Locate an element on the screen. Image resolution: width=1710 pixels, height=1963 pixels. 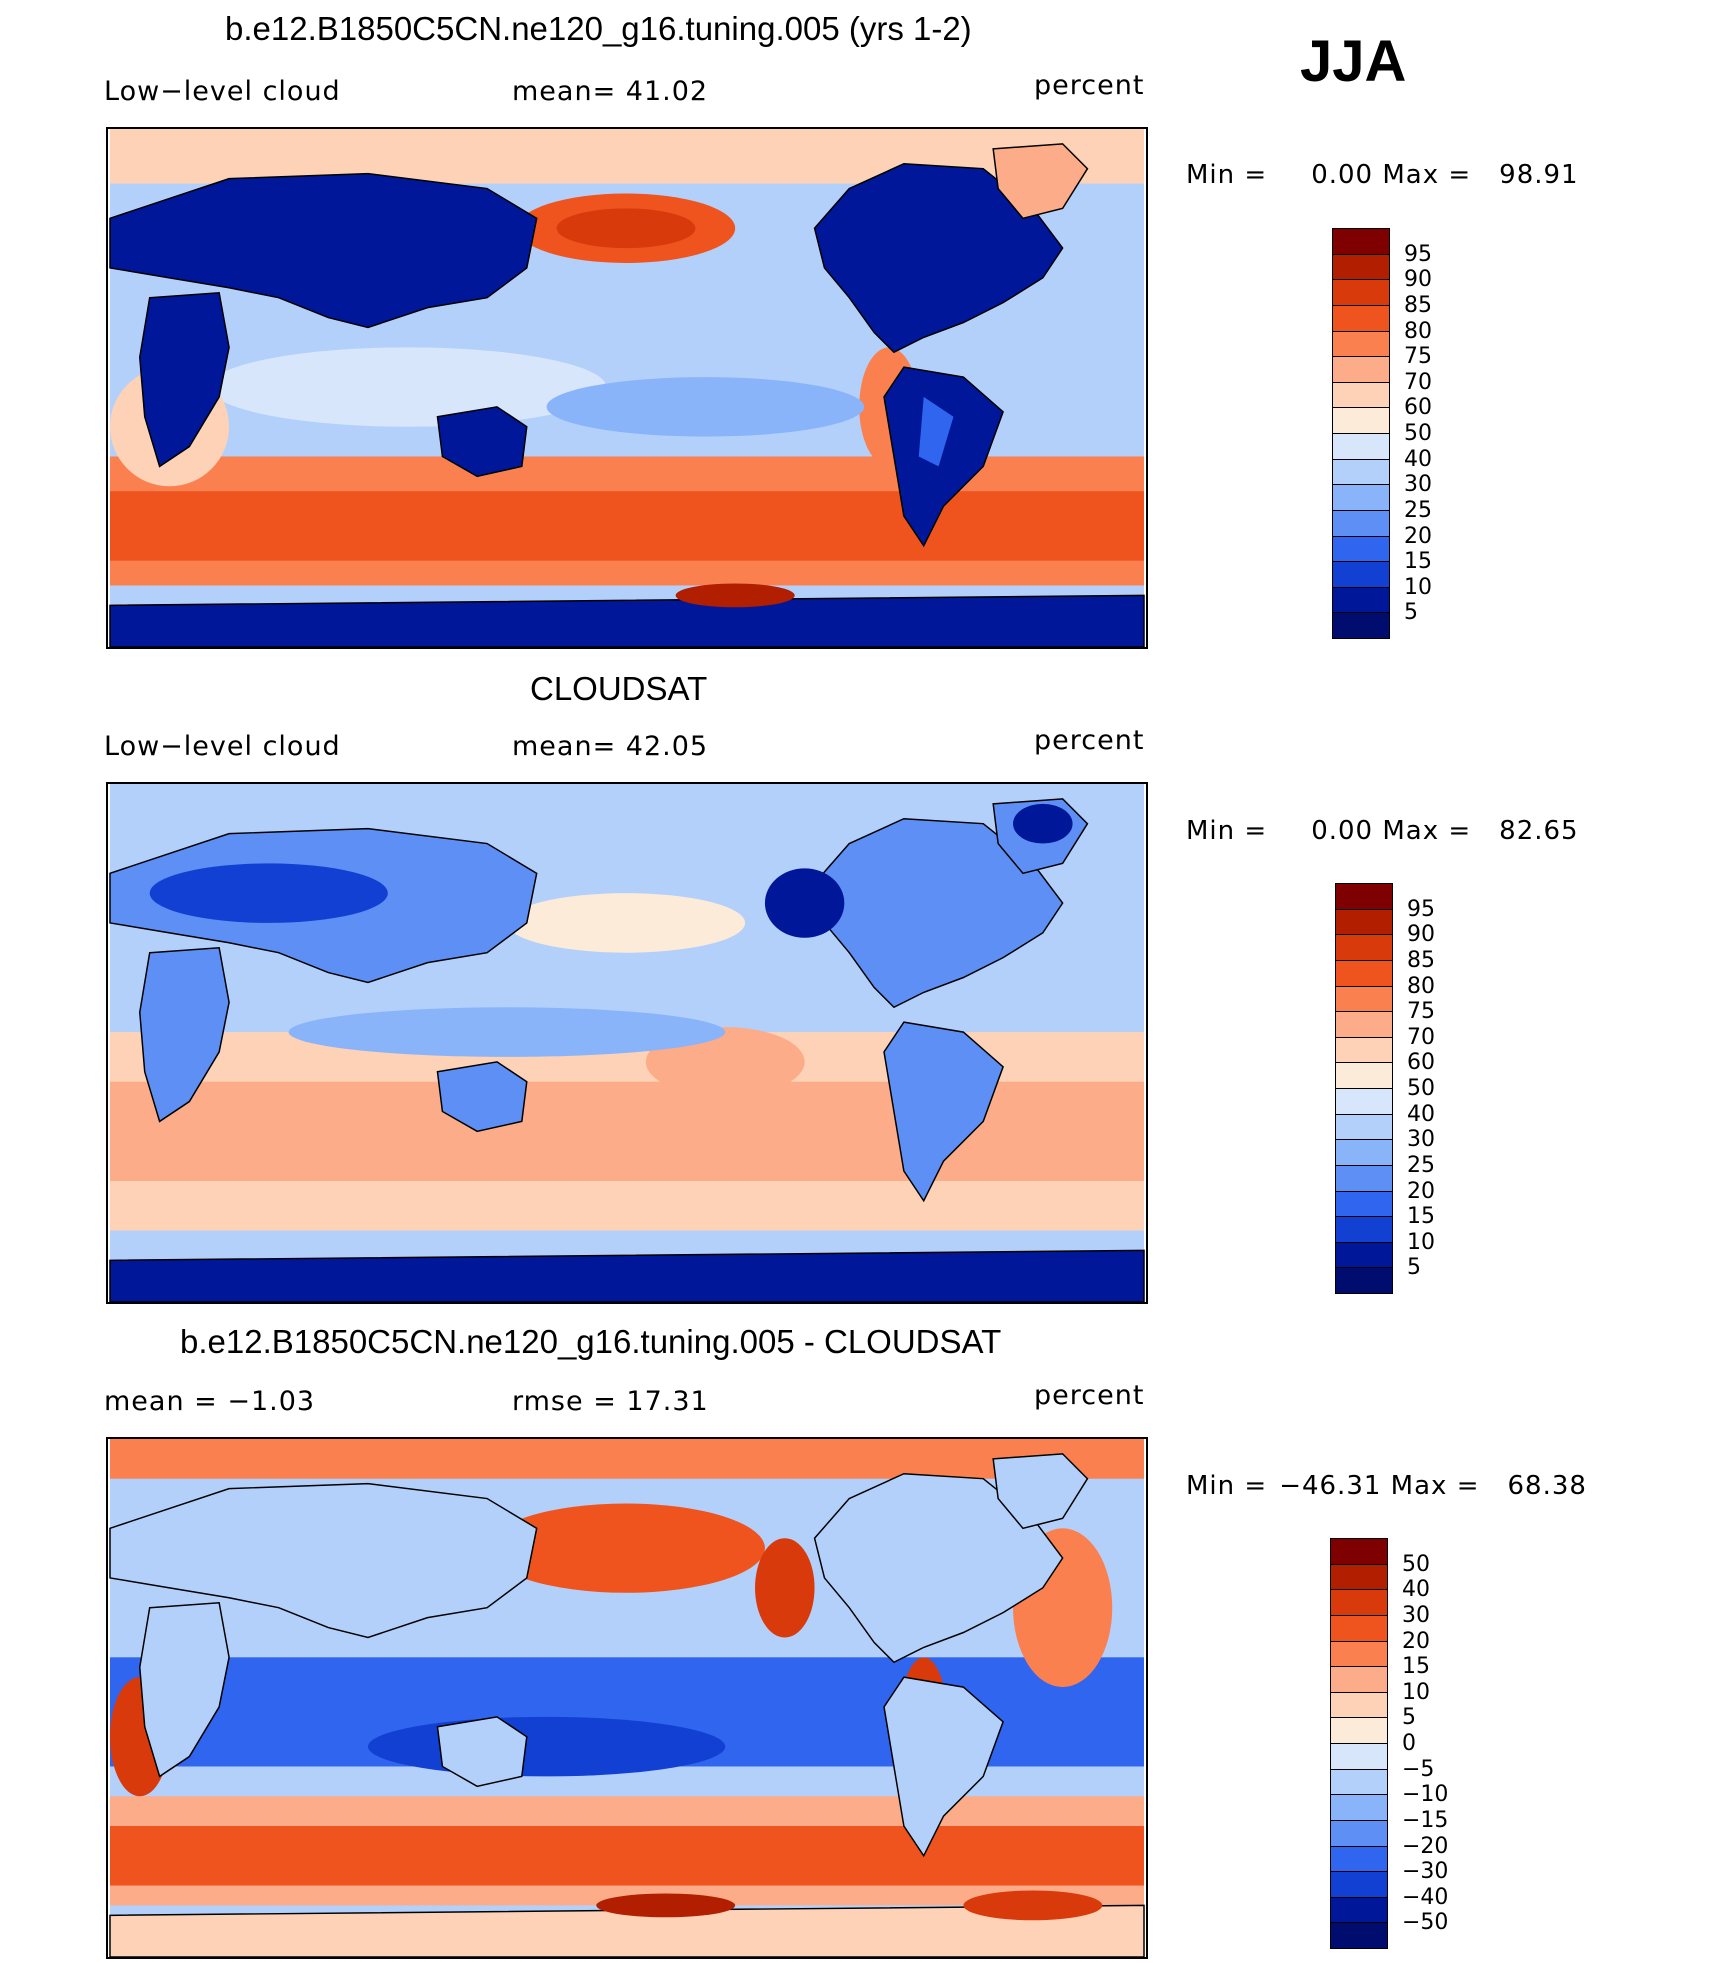
max-value: 82.65 is located at coordinates (1539, 831).